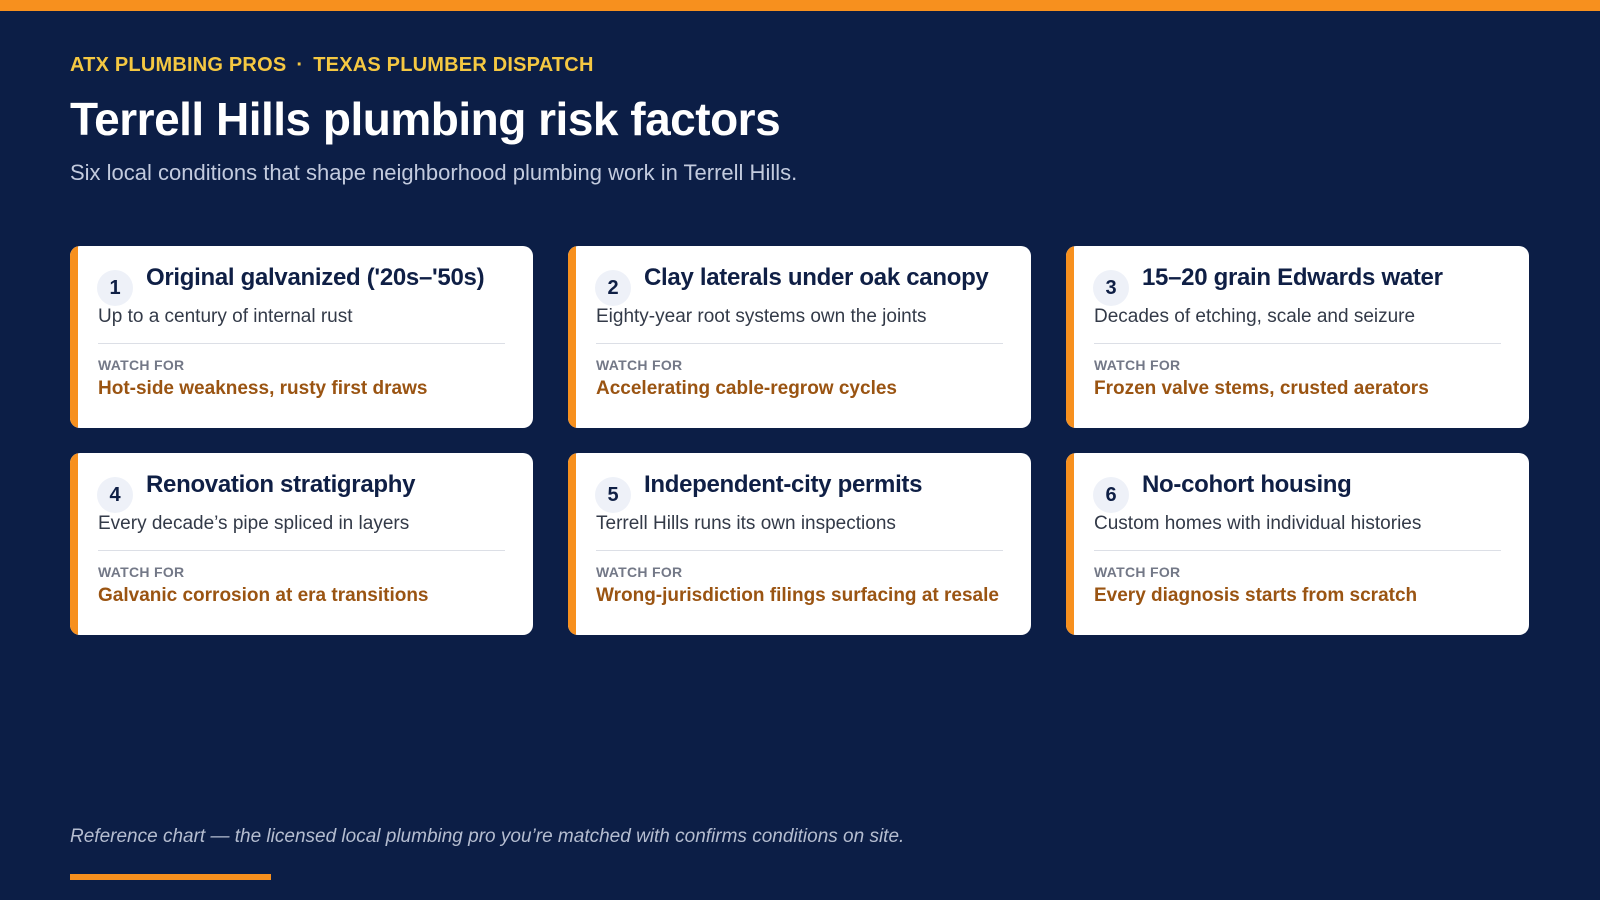 The width and height of the screenshot is (1600, 900). I want to click on card-title: Renovation stratigraphy, so click(281, 484).